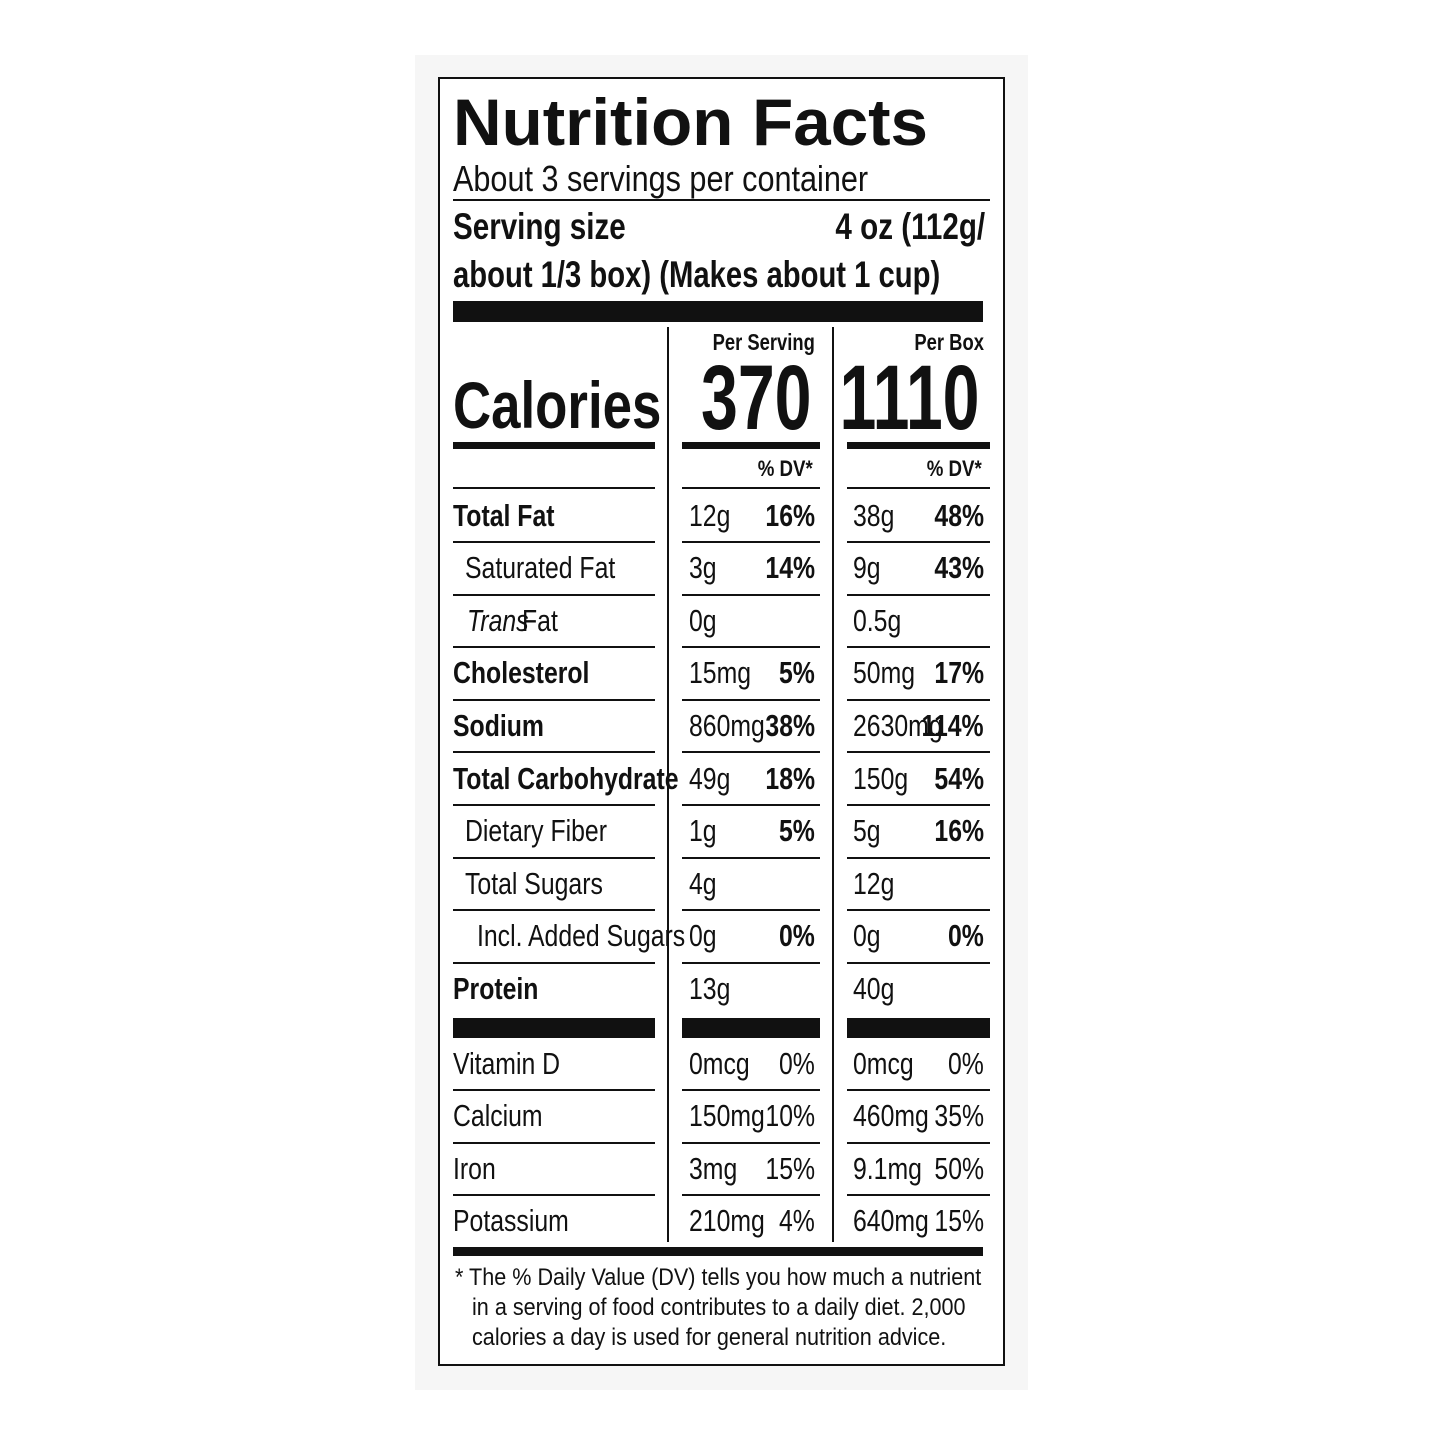 Image resolution: width=1445 pixels, height=1445 pixels. What do you see at coordinates (581, 936) in the screenshot?
I see `nutrient-name: Incl. Added Sugars` at bounding box center [581, 936].